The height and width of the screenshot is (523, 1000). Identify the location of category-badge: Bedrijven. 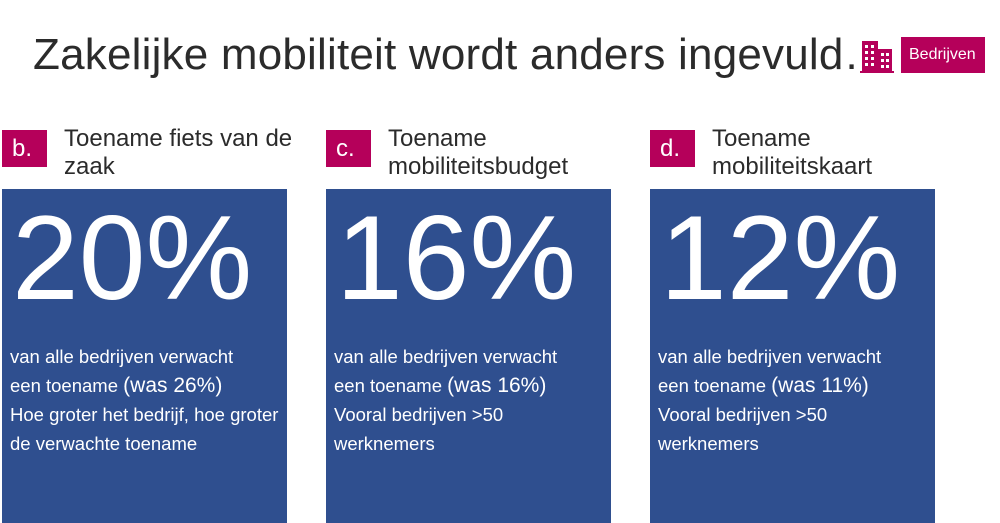
(943, 55).